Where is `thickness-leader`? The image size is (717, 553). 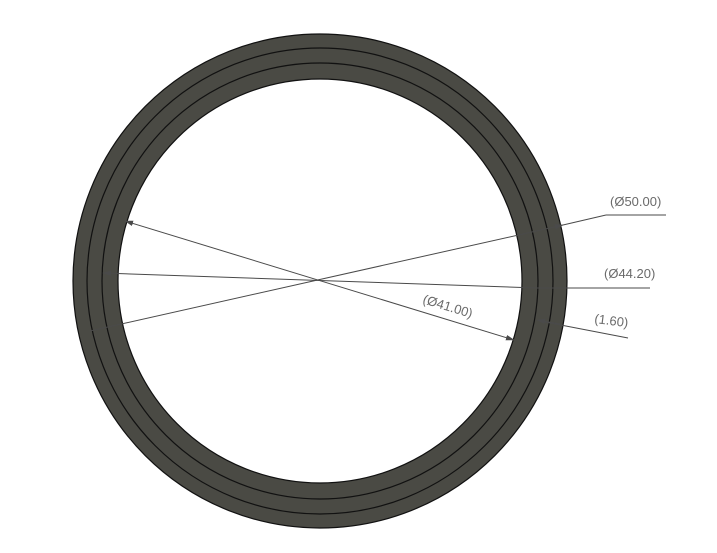 thickness-leader is located at coordinates (584, 329).